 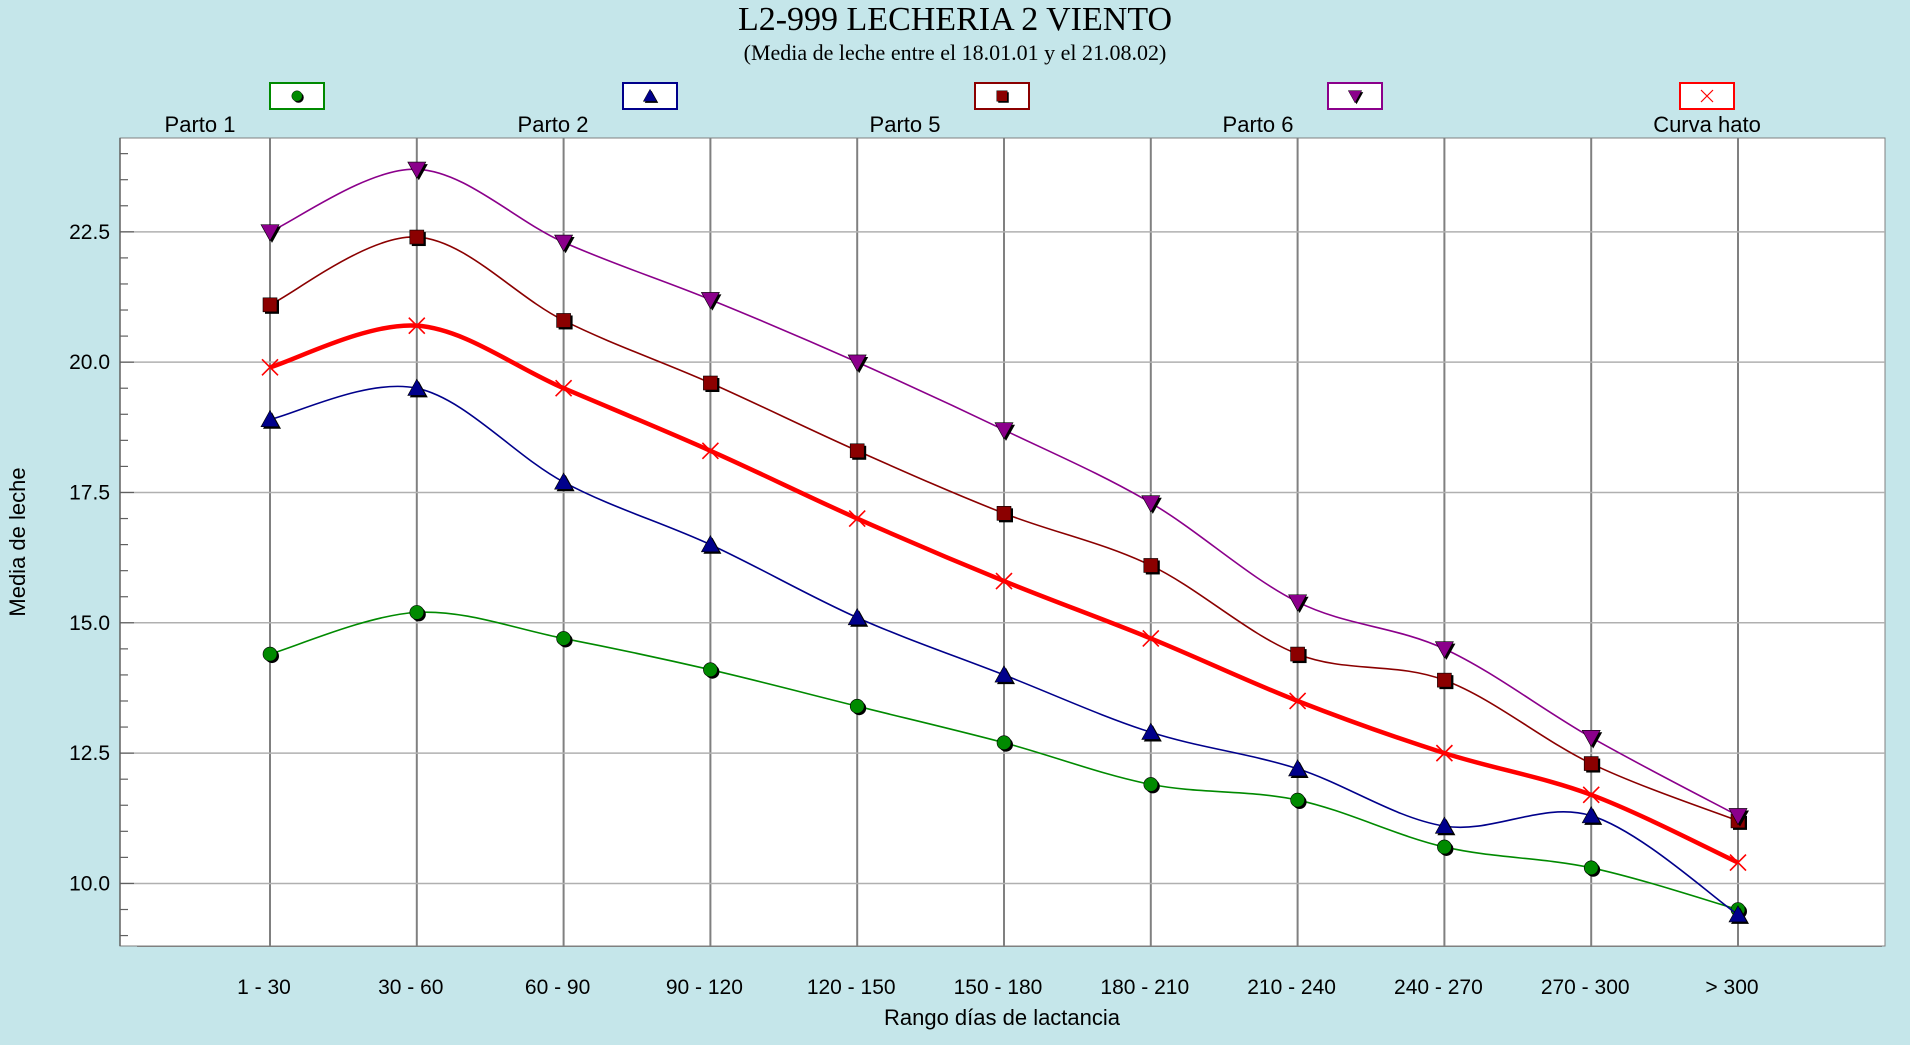 I want to click on x-tick-label: 120 - 150, so click(x=851, y=987).